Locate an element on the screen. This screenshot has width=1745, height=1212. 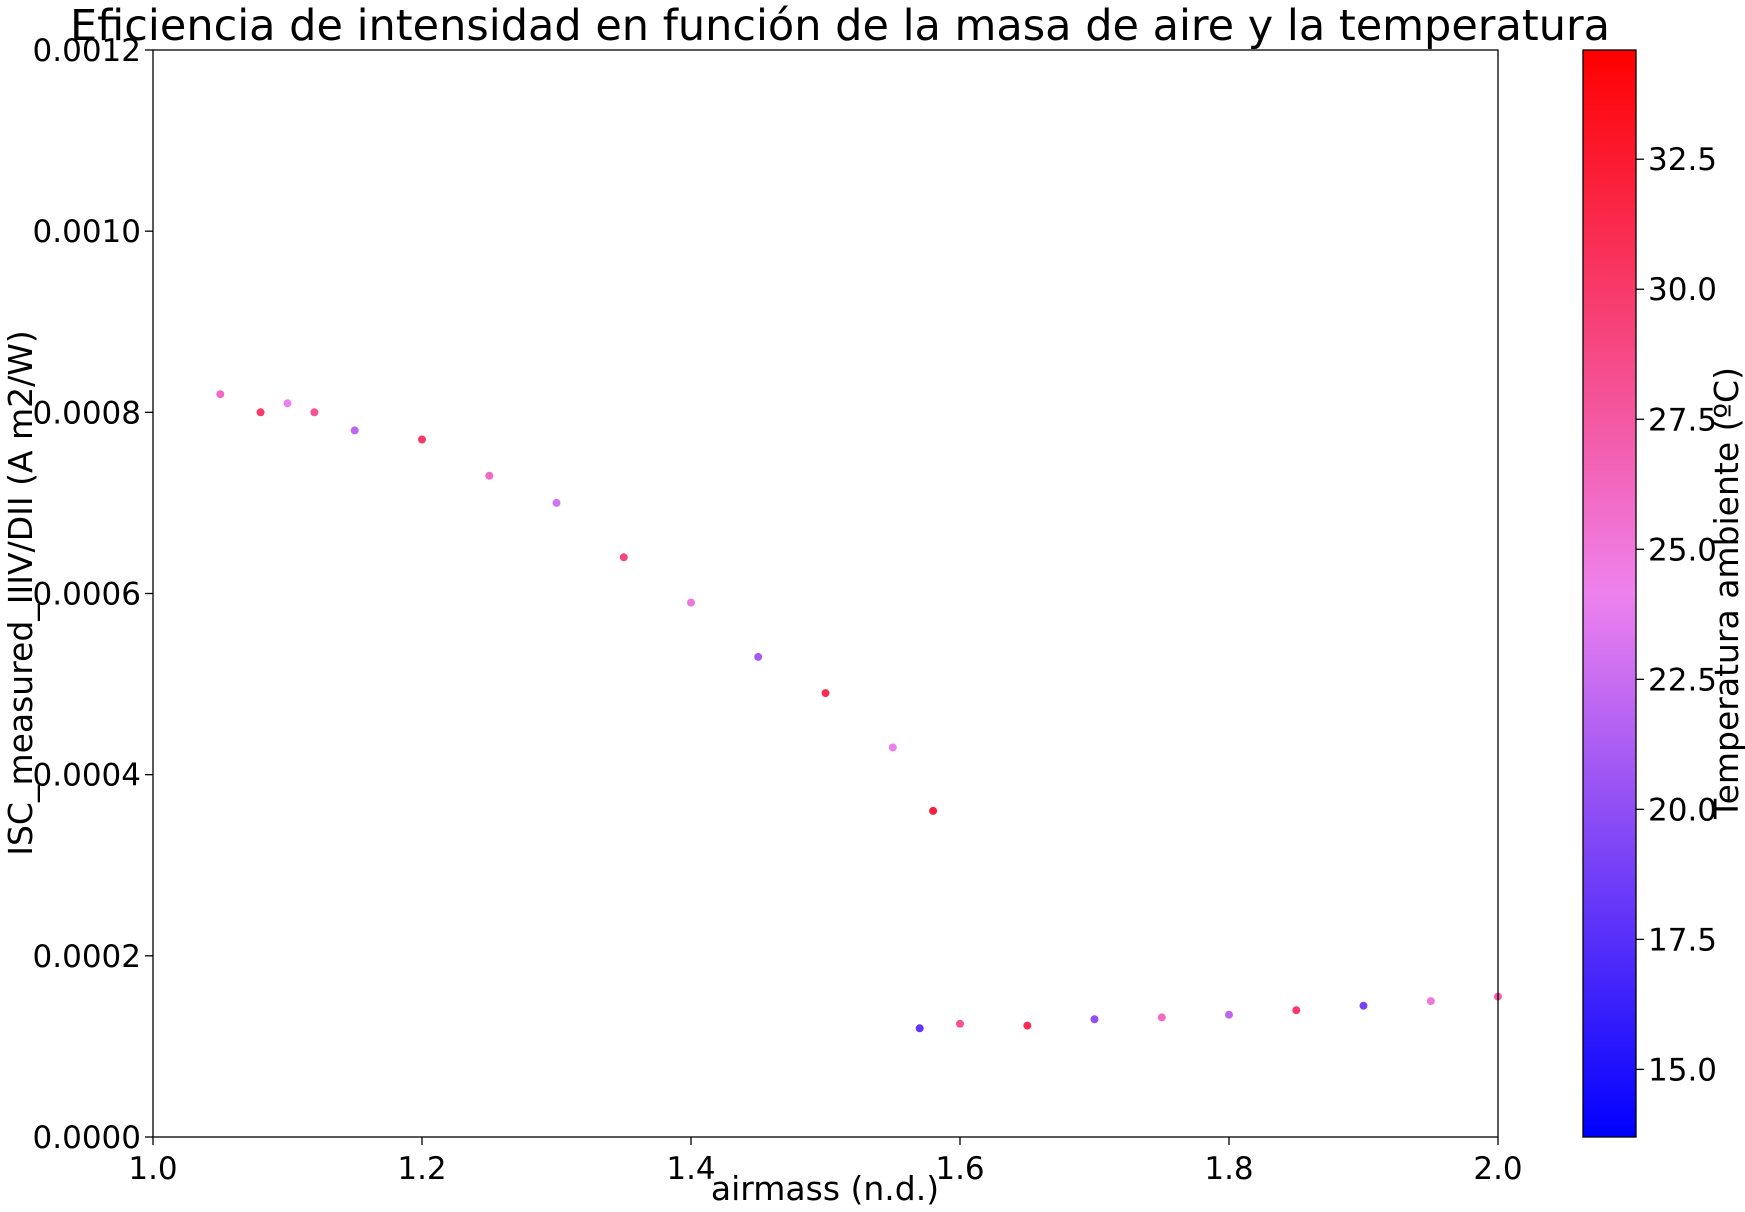
x-tick-label: 1.4 is located at coordinates (690, 1169).